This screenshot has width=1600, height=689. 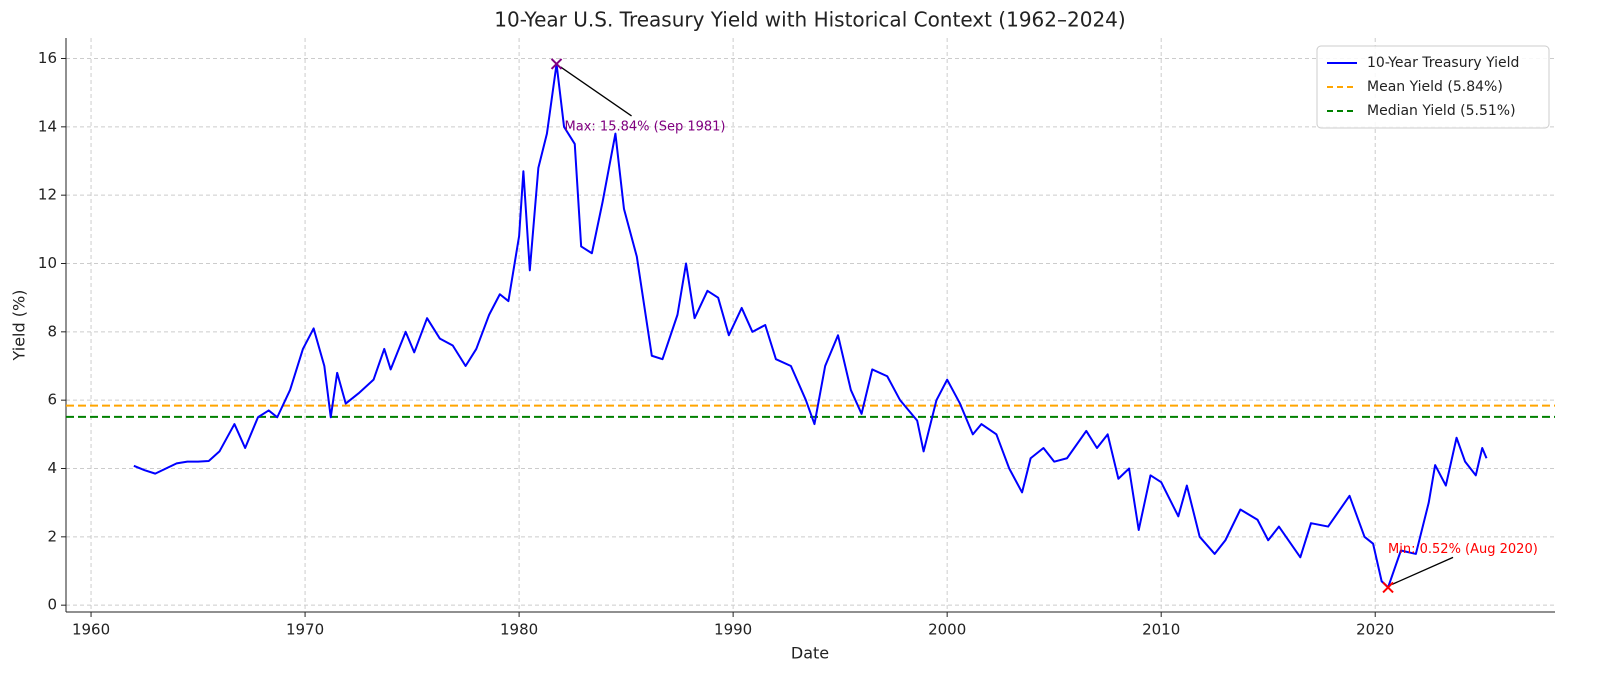 I want to click on y-tick-label: 8, so click(x=52, y=331).